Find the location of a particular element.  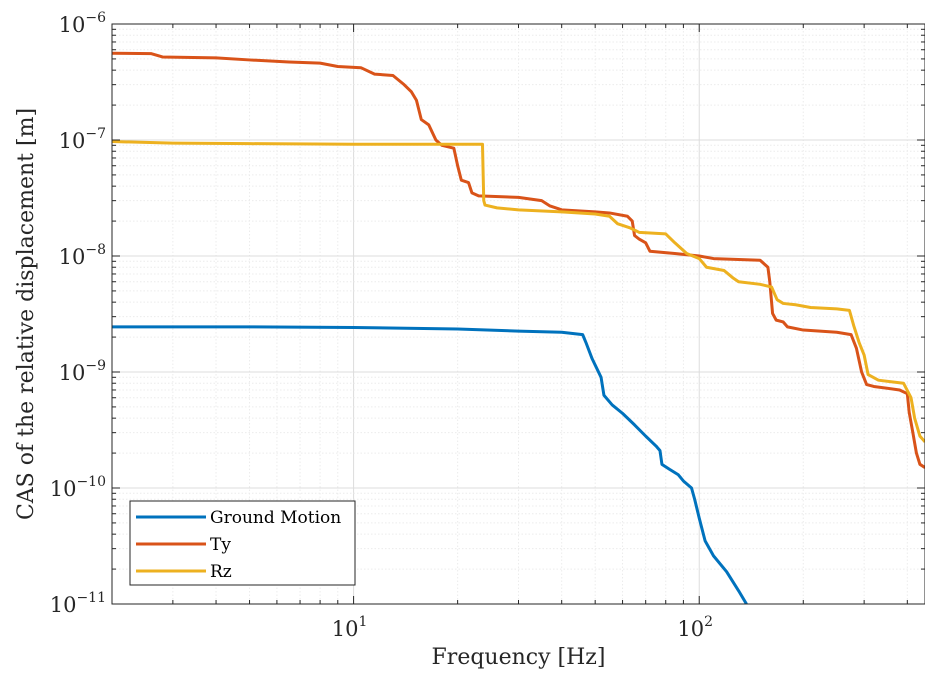

x-tick-label: 102 is located at coordinates (695, 627).